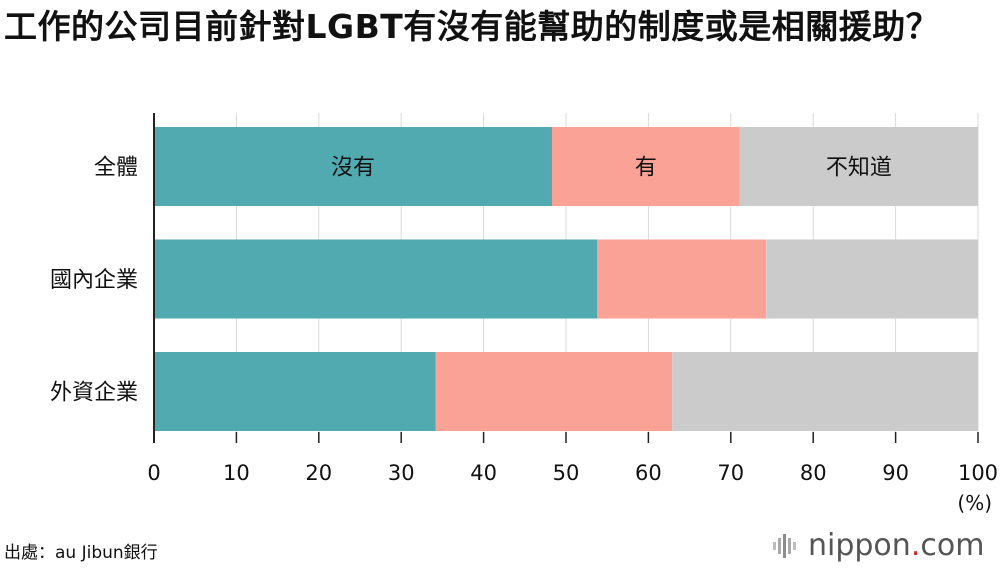  I want to click on brand-name: nippon, so click(859, 545).